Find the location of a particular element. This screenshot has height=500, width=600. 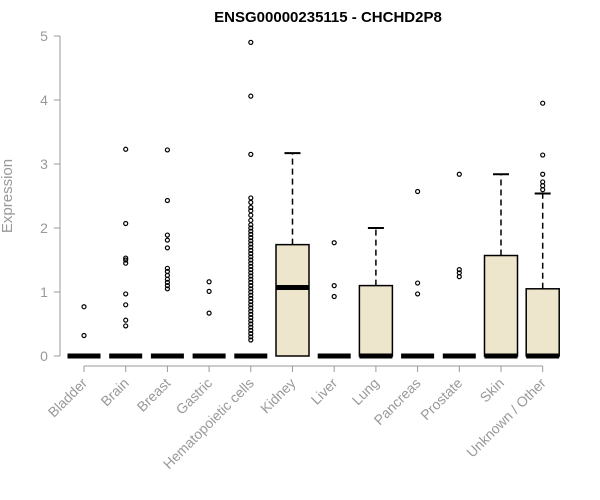

x-tick-label: Bladder is located at coordinates (68, 398).